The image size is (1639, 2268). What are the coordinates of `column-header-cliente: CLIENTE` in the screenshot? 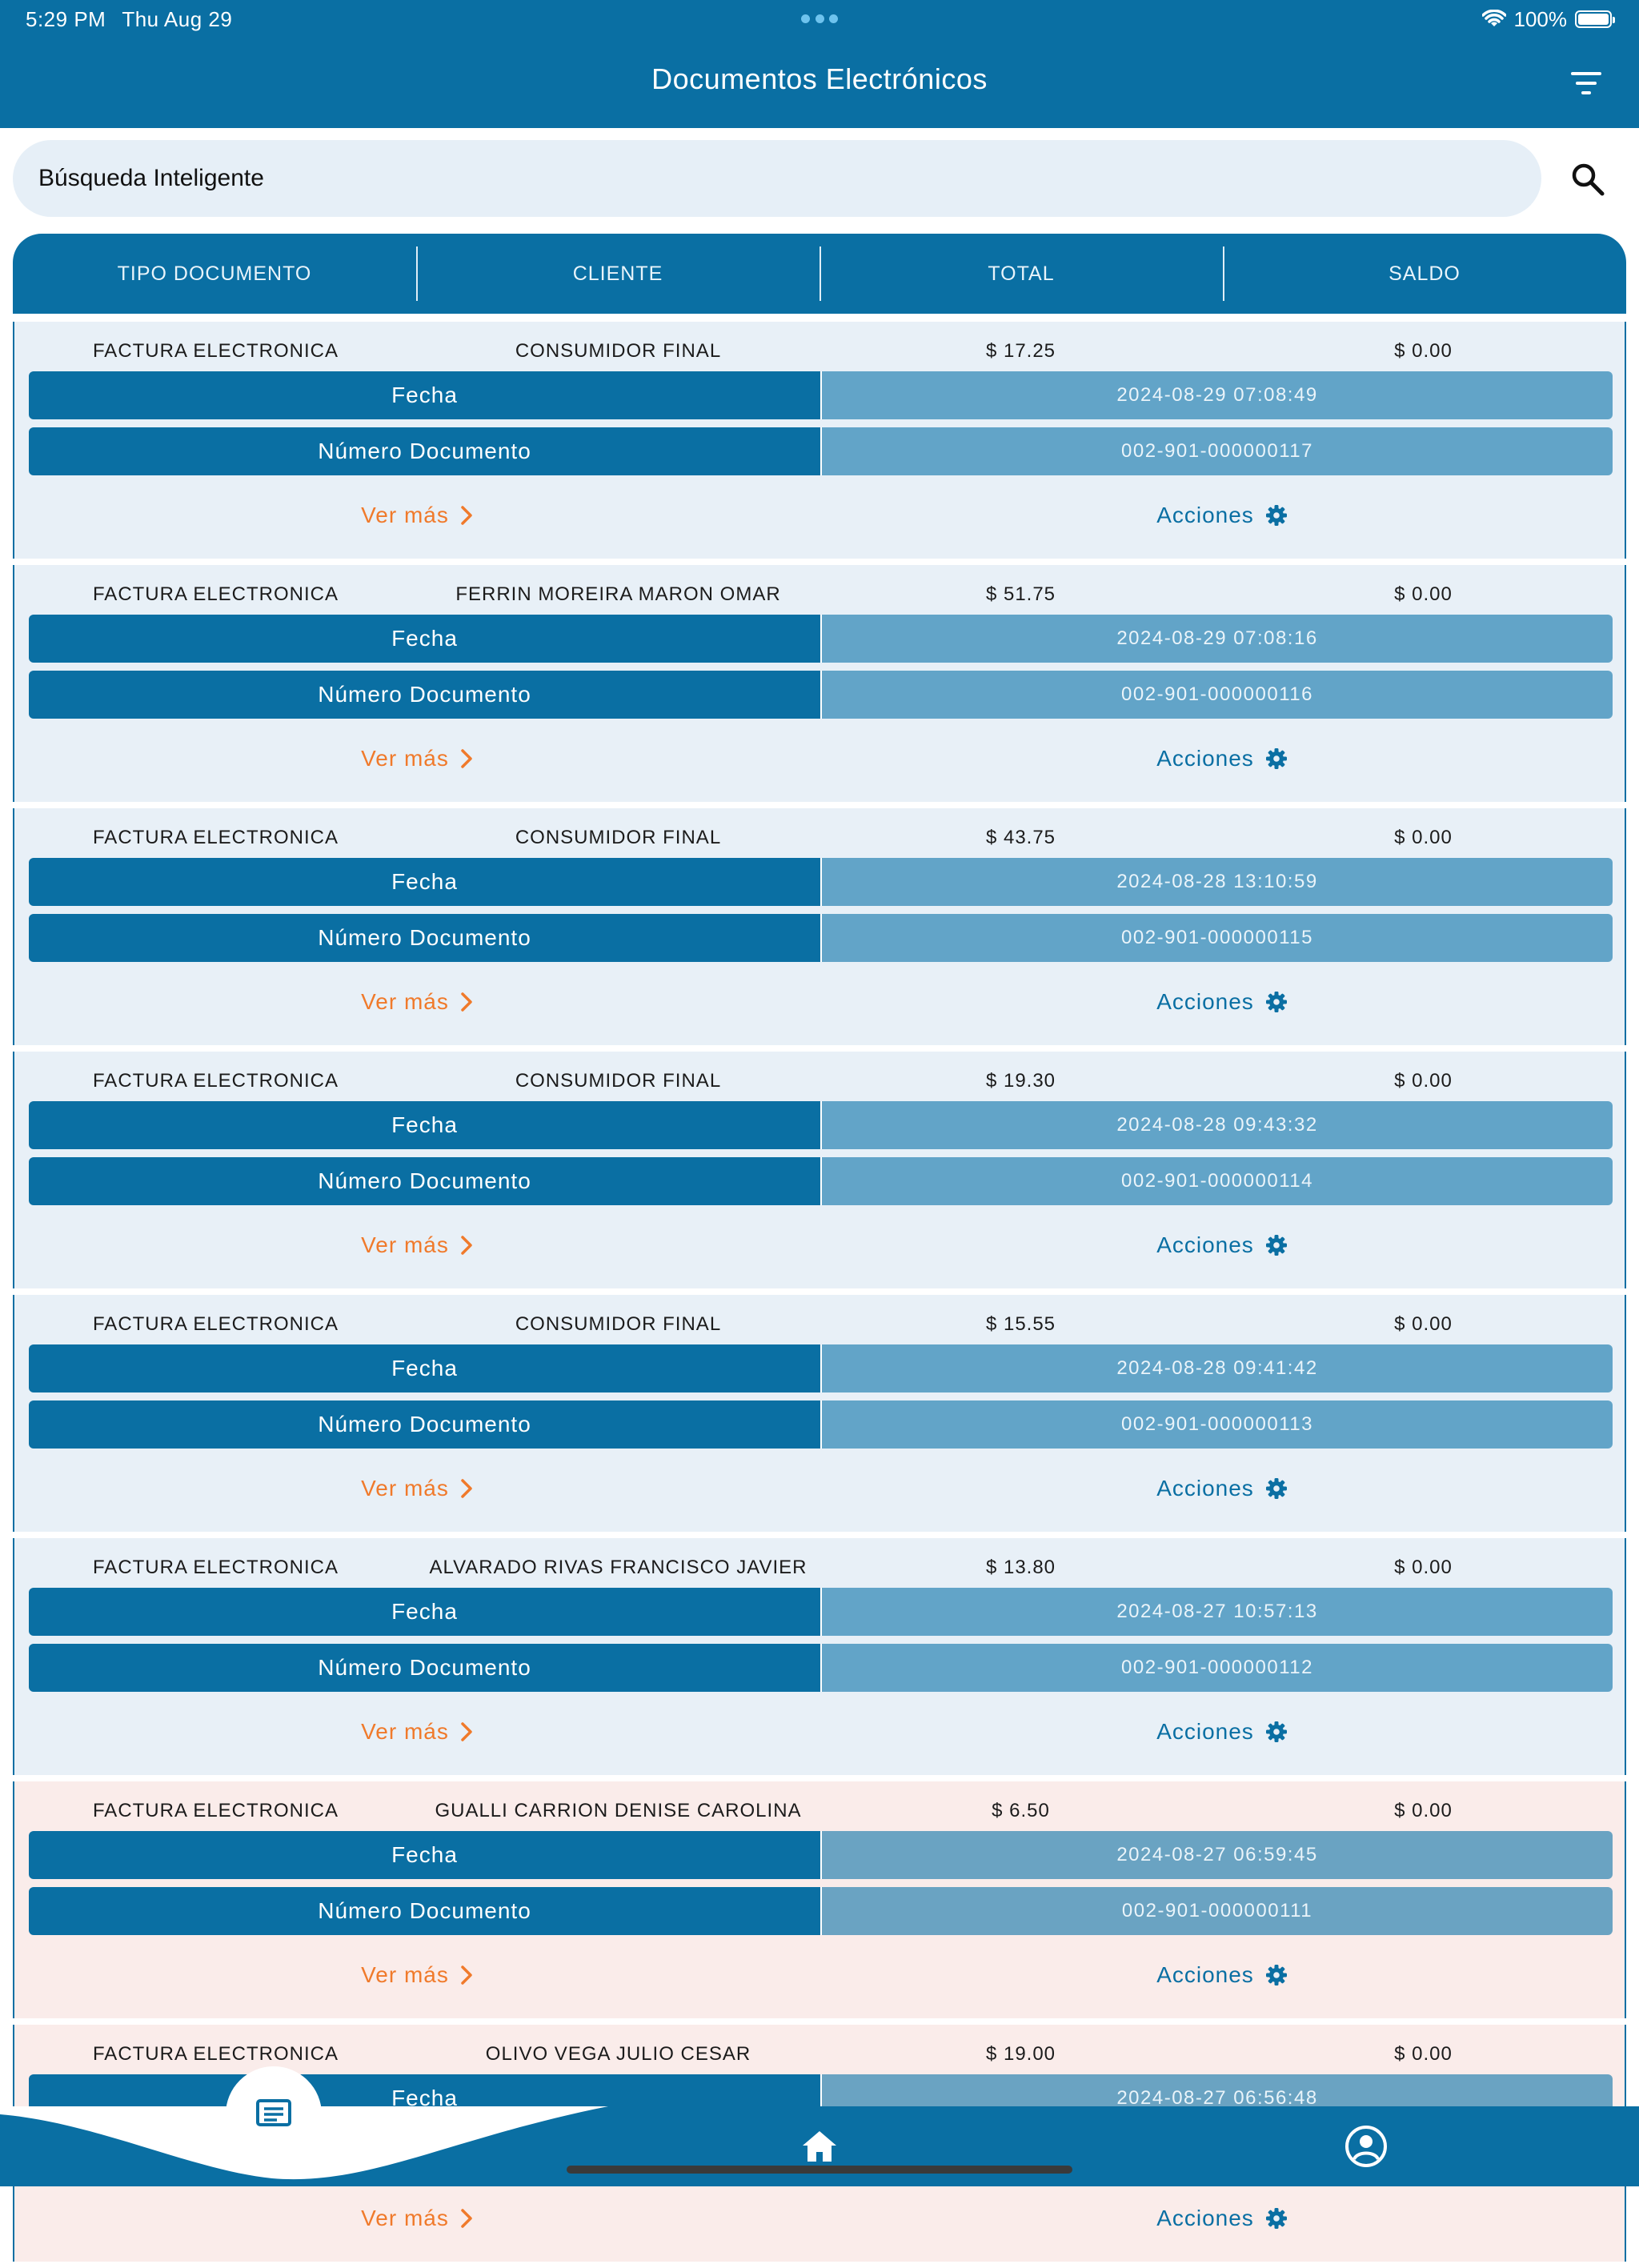 It's located at (618, 273).